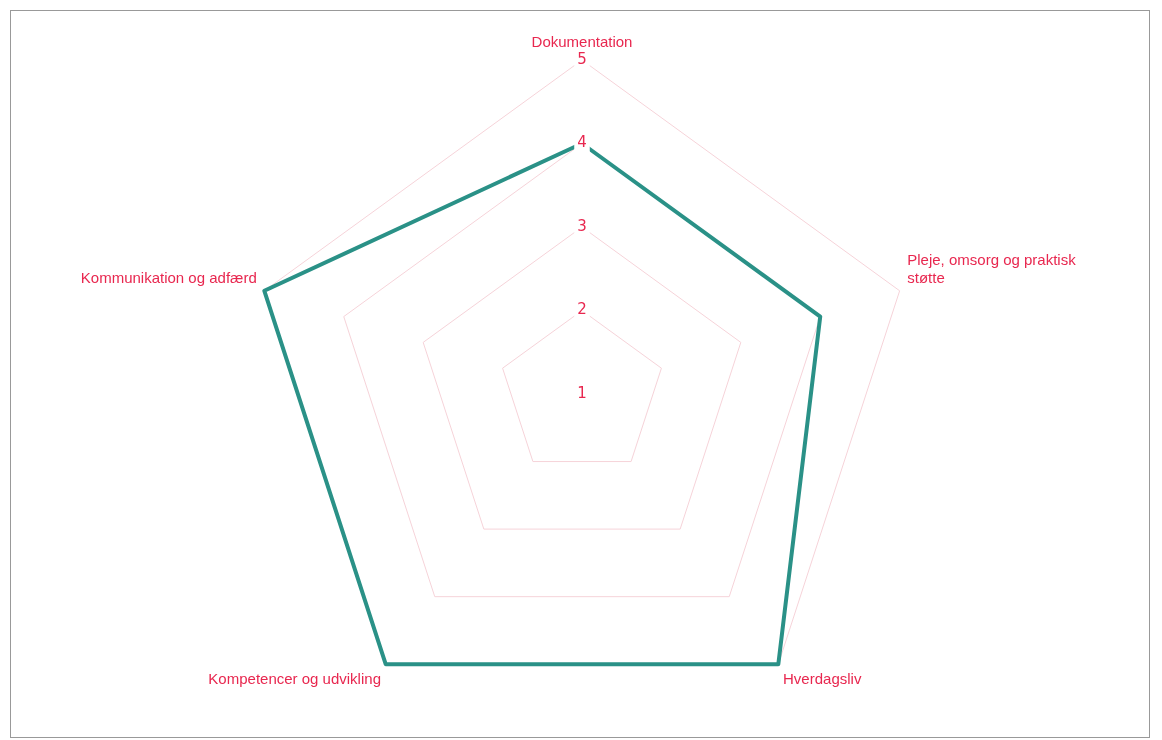  I want to click on y-tick-label: 2, so click(582, 309).